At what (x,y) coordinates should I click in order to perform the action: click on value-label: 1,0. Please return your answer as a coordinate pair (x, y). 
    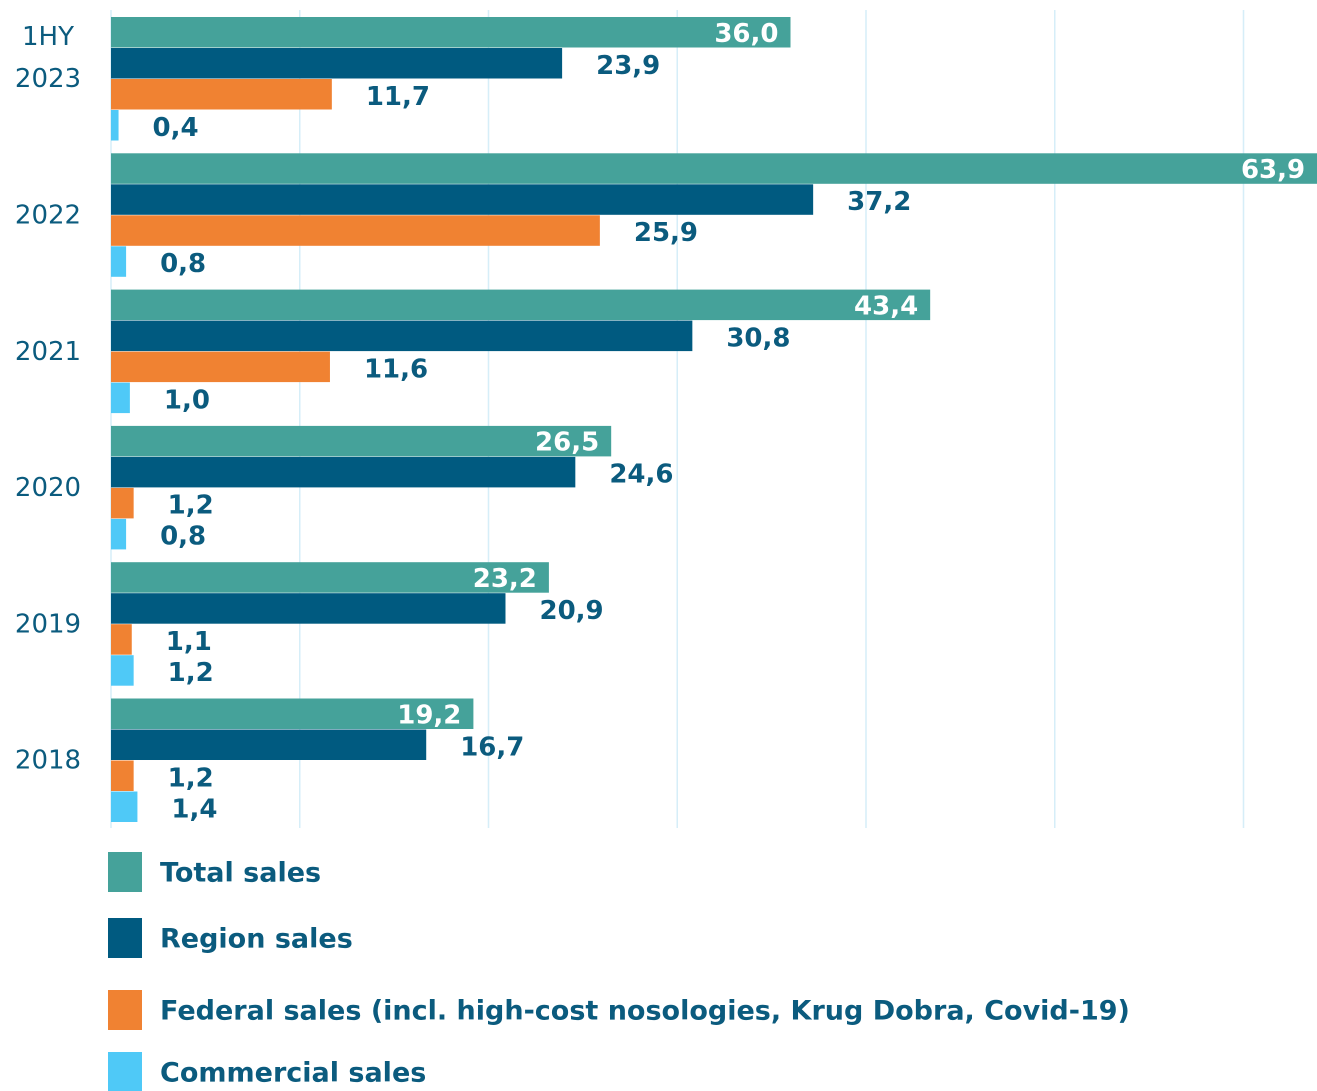
    Looking at the image, I should click on (187, 400).